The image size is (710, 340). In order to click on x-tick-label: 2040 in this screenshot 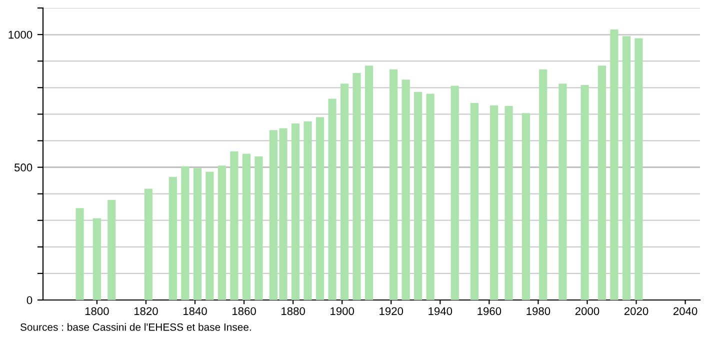, I will do `click(685, 311)`.